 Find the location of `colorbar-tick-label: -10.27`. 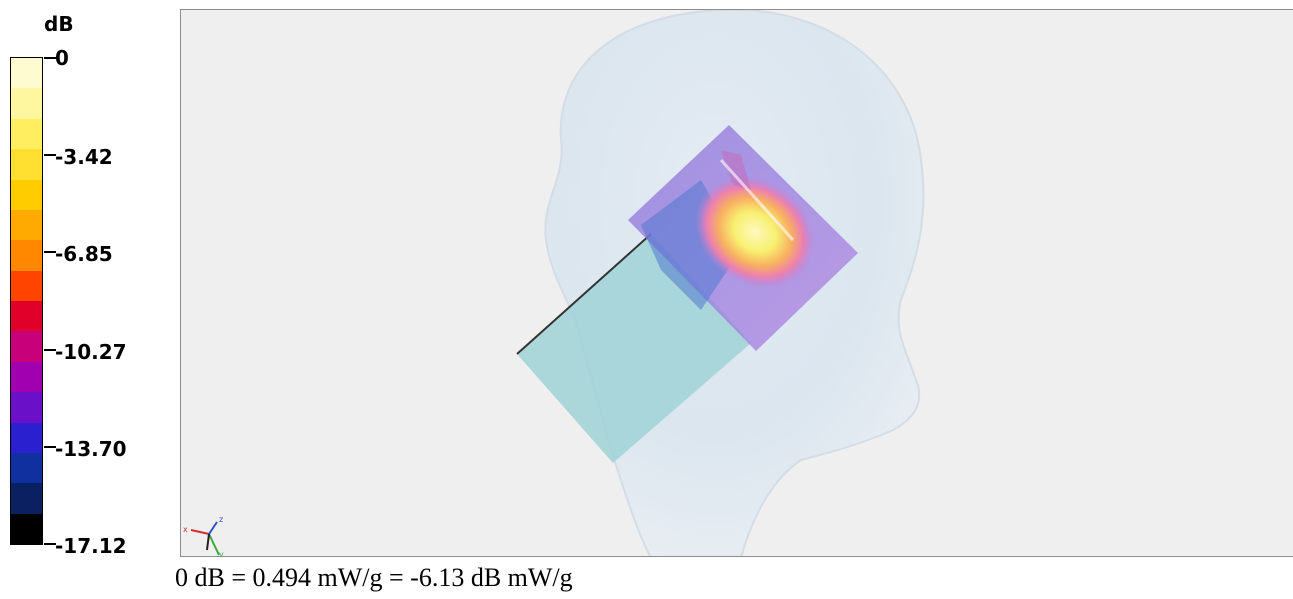

colorbar-tick-label: -10.27 is located at coordinates (91, 351).